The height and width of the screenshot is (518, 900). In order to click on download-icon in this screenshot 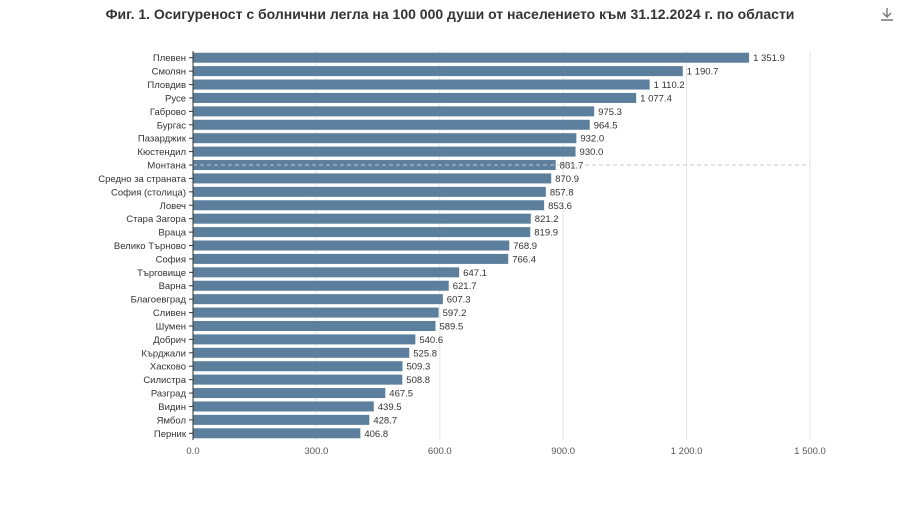, I will do `click(887, 14)`.